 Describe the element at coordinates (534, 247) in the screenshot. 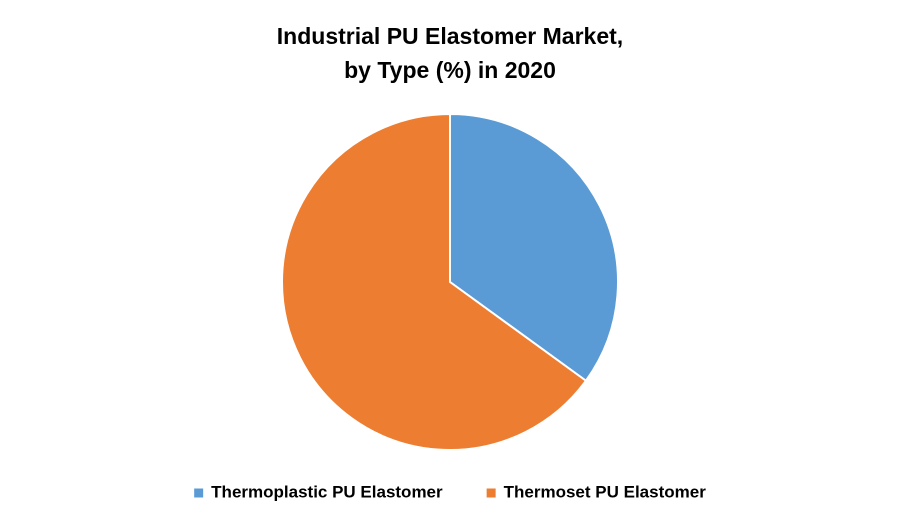

I see `pie-slice` at that location.